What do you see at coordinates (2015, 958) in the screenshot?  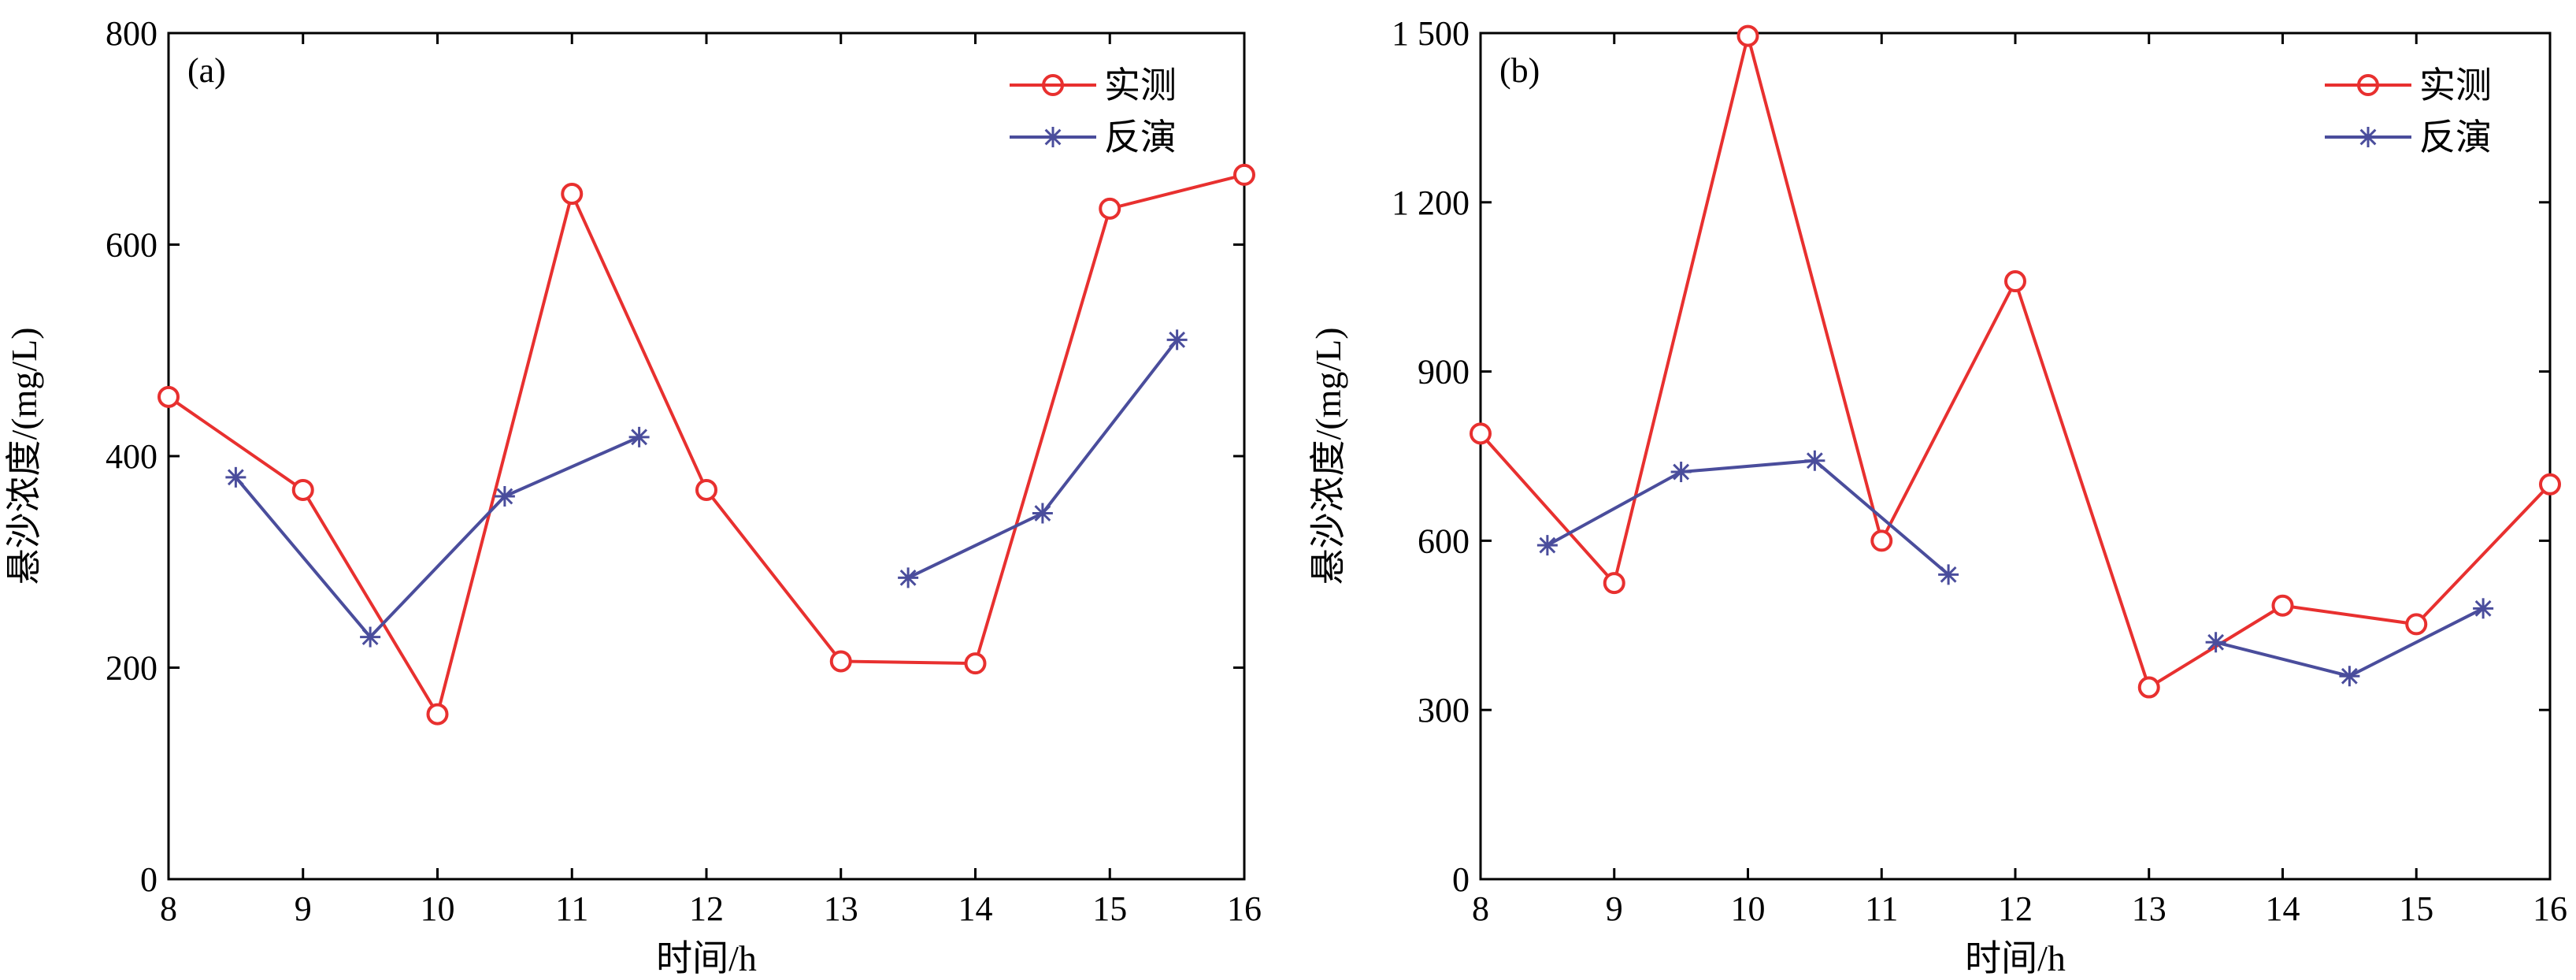 I see `x-axis-label-b: 时间/h` at bounding box center [2015, 958].